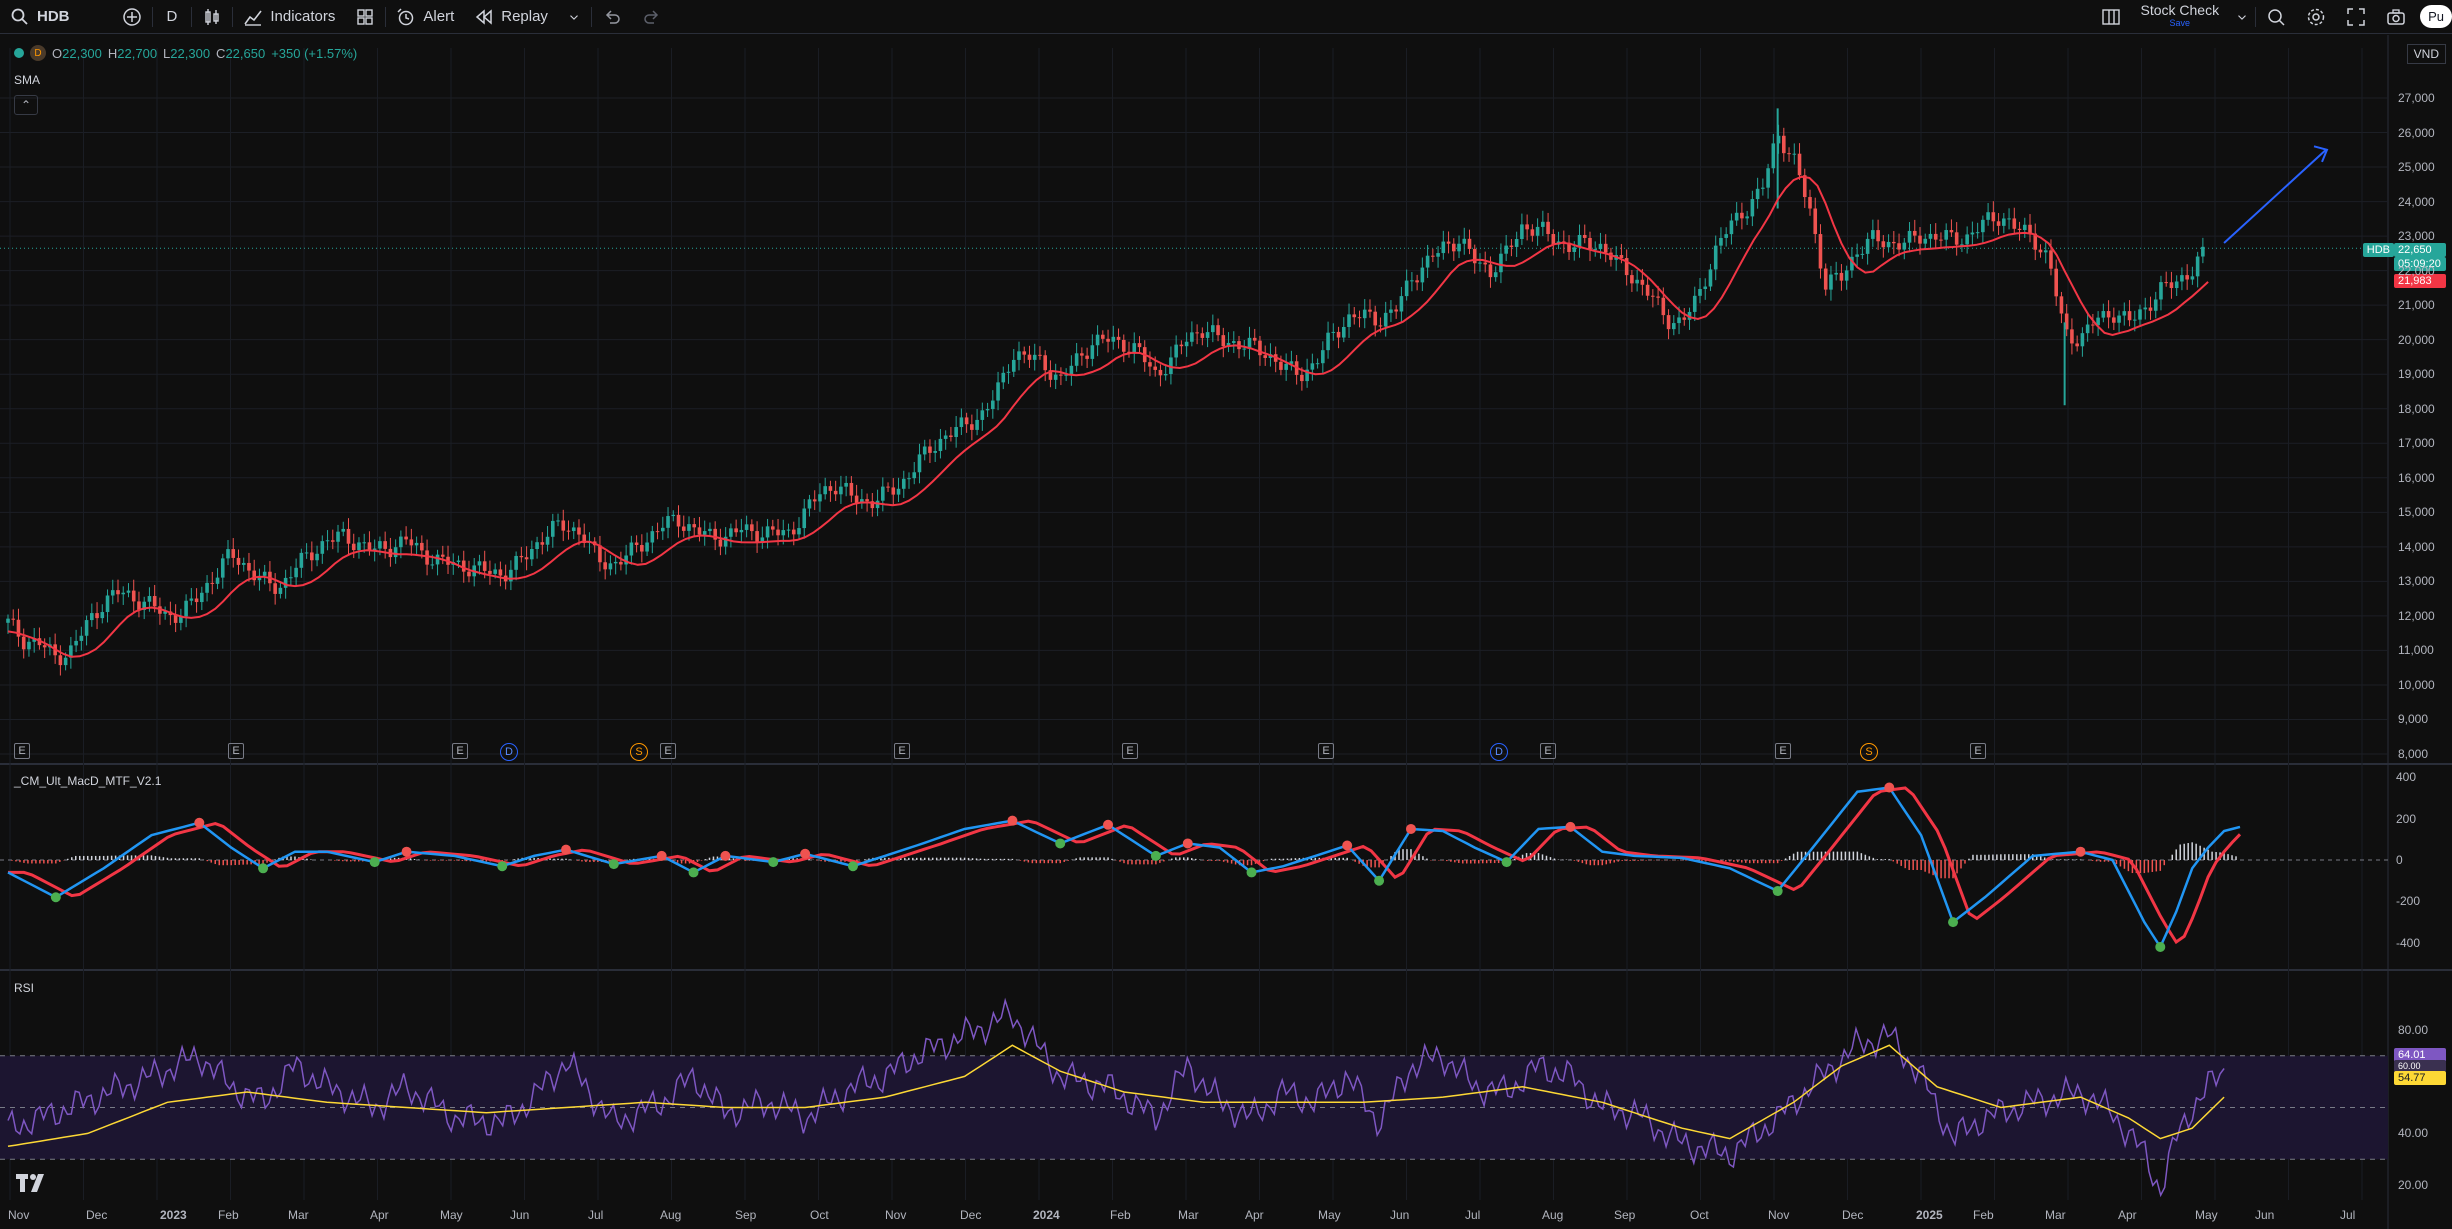  Describe the element at coordinates (2111, 17) in the screenshot. I see `layout-button` at that location.